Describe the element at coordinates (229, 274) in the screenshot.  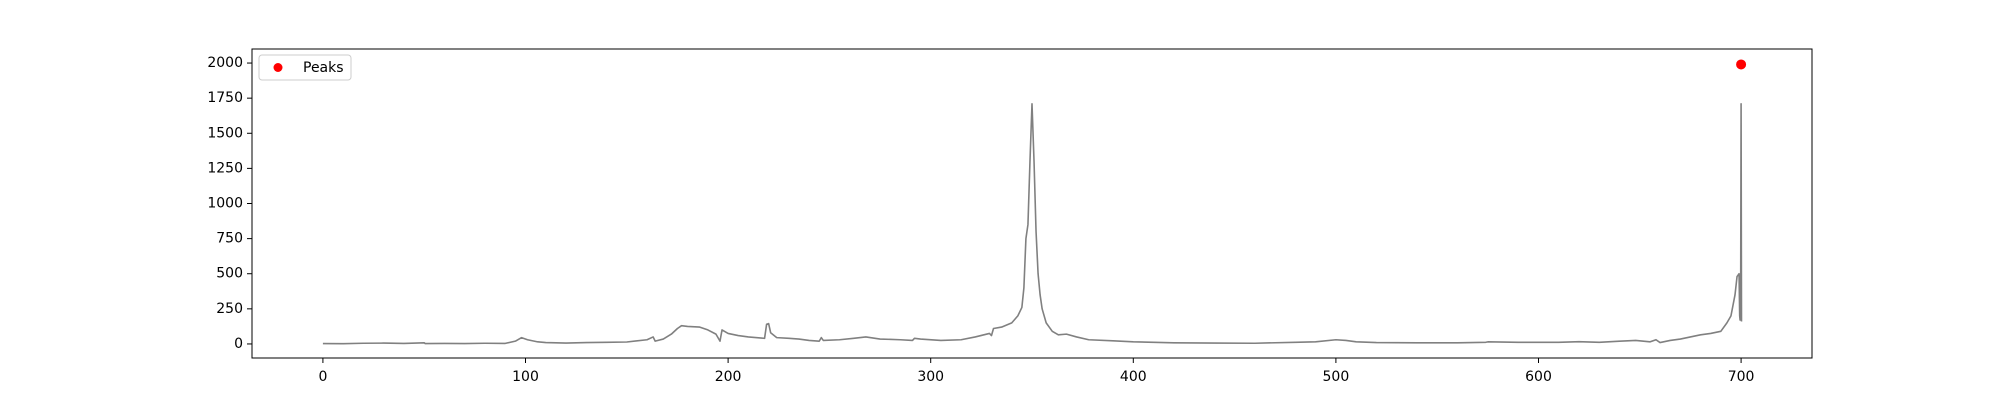
I see `y-tick-label: 500` at that location.